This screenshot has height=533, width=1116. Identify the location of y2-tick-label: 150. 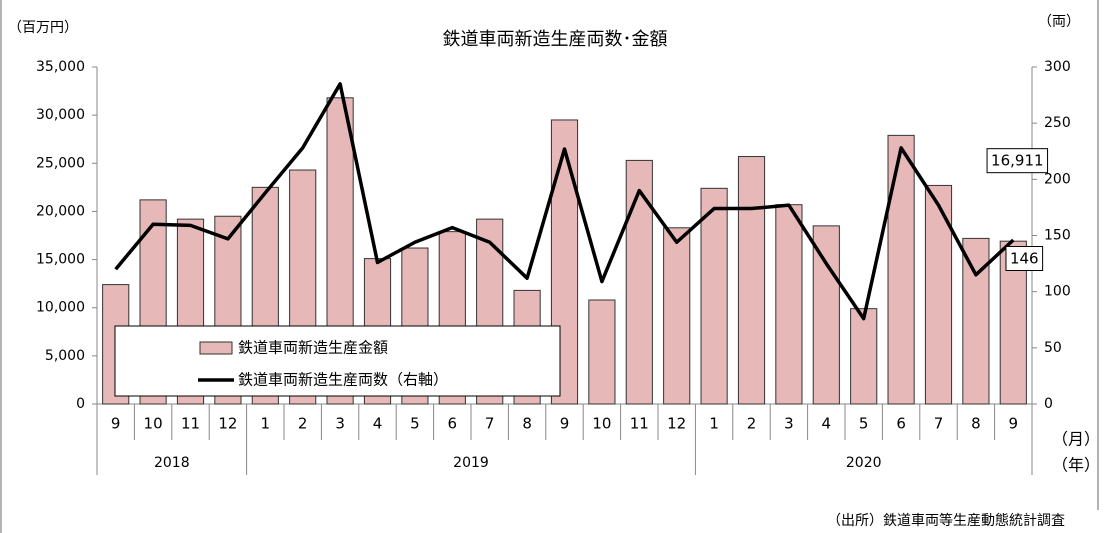
(1057, 236).